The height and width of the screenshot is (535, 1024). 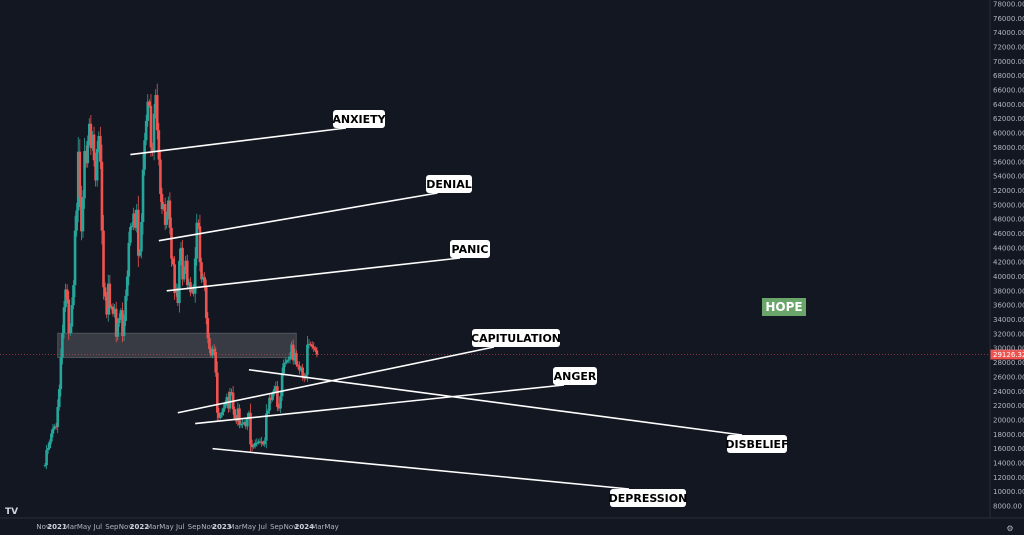 I want to click on annotation-label: CAPITULATION, so click(x=516, y=338).